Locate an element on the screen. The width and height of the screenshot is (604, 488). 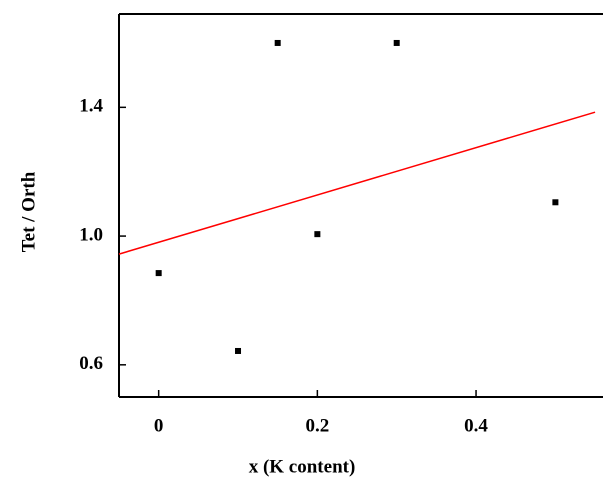
x-tick-label: 0 is located at coordinates (159, 425).